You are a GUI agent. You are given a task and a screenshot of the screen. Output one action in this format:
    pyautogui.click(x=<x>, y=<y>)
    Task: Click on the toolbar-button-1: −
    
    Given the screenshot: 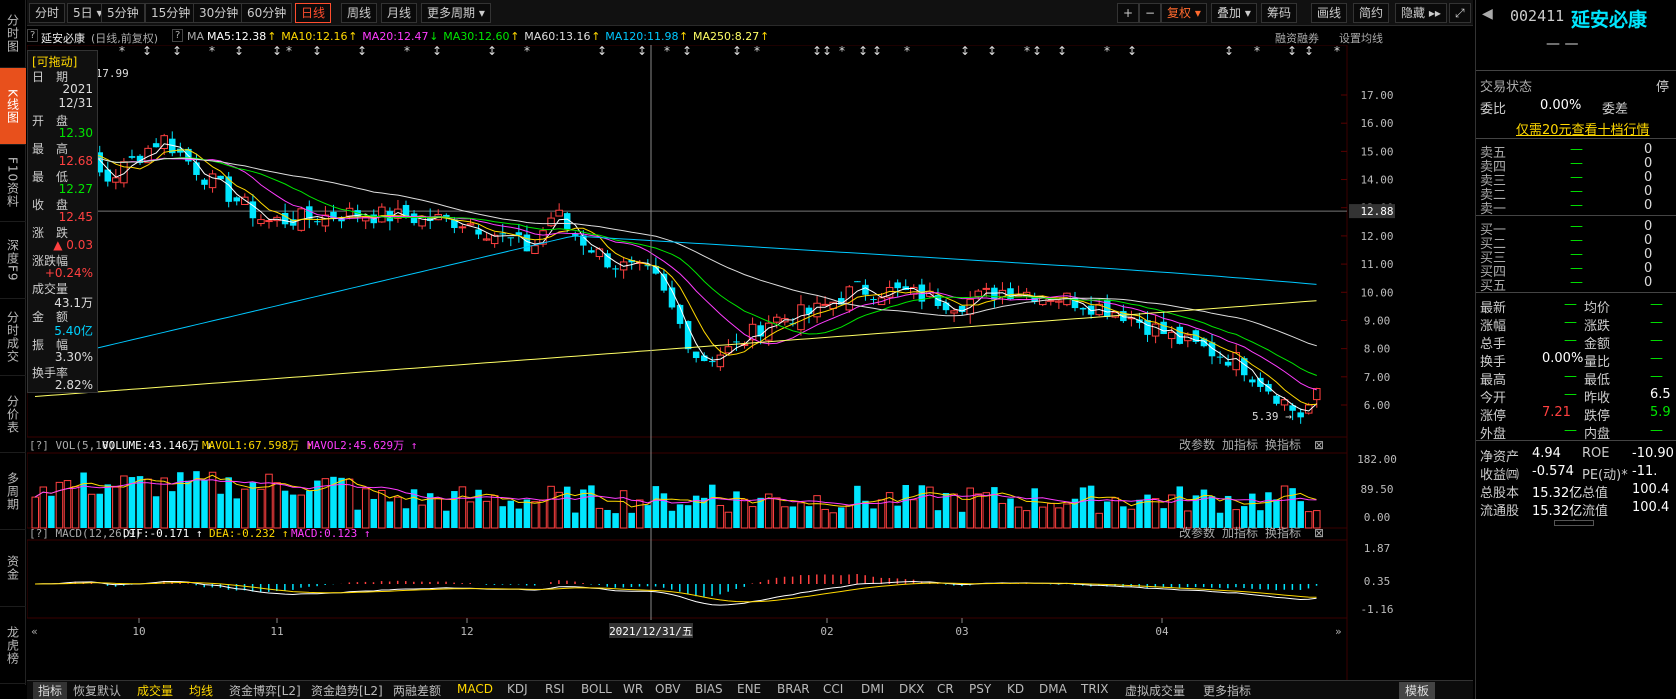 What is the action you would take?
    pyautogui.click(x=1150, y=13)
    